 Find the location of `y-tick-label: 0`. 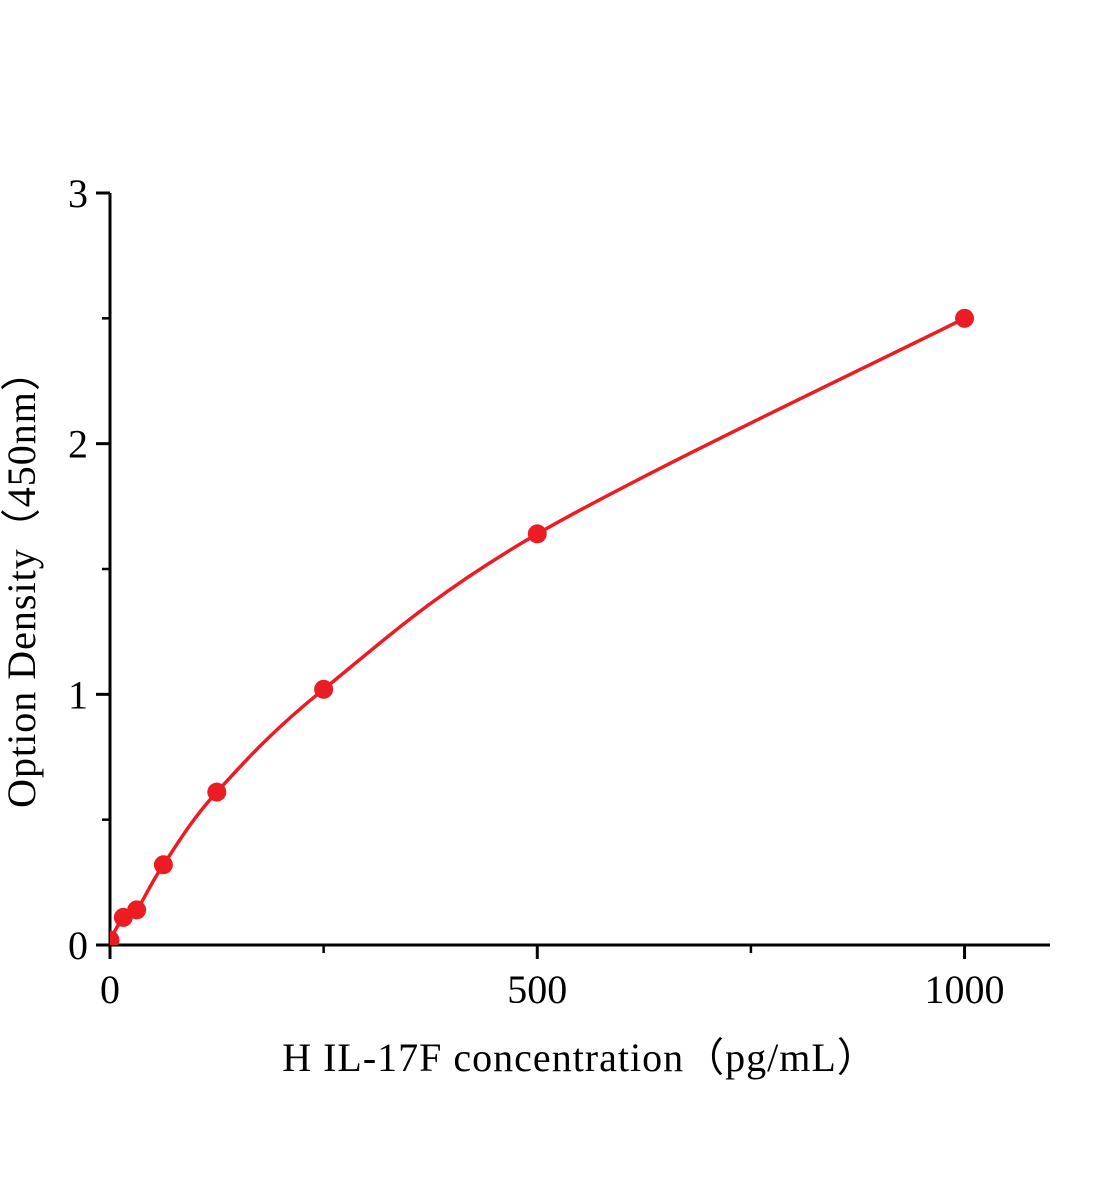

y-tick-label: 0 is located at coordinates (78, 945).